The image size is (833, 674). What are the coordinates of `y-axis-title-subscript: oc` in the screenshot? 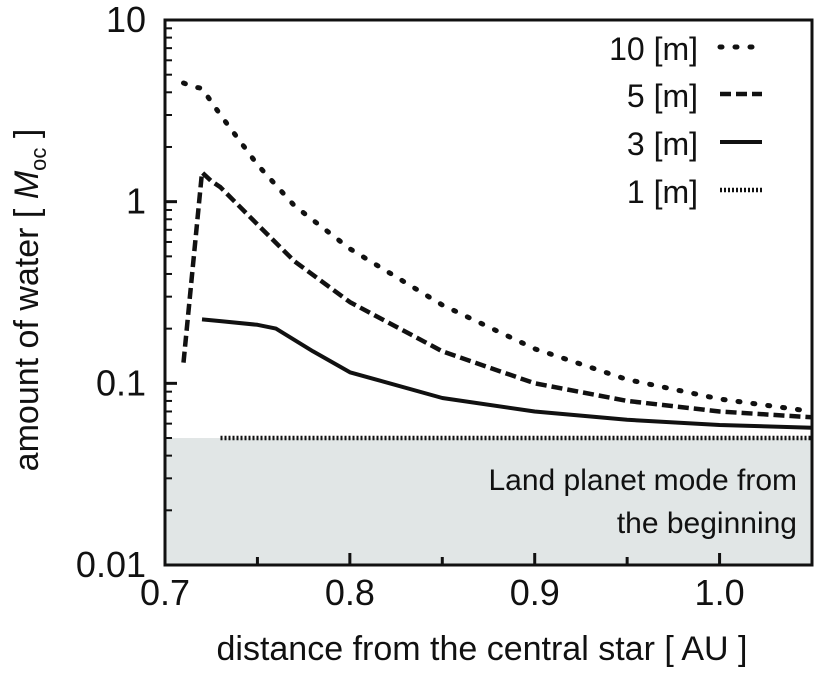 It's located at (38, 159).